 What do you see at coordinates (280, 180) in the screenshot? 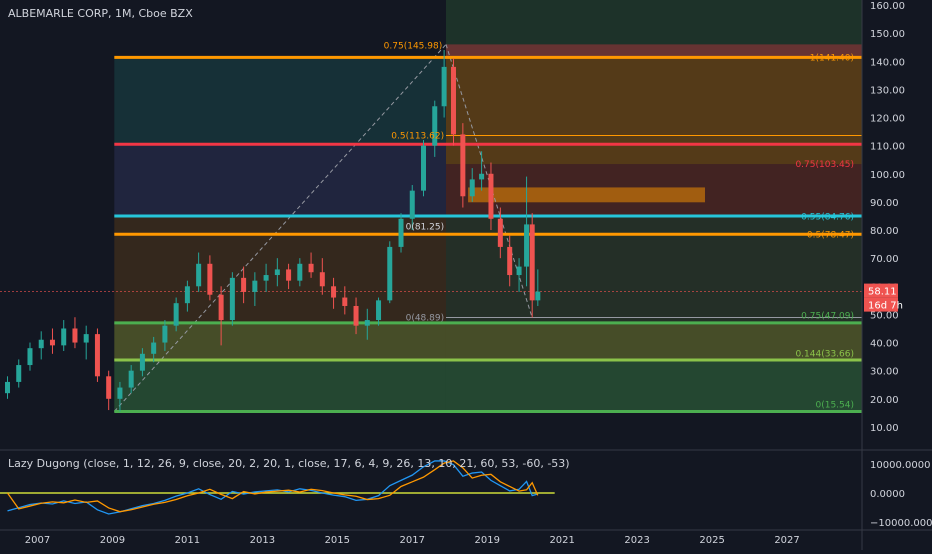
I see `zone-upper-blue` at bounding box center [280, 180].